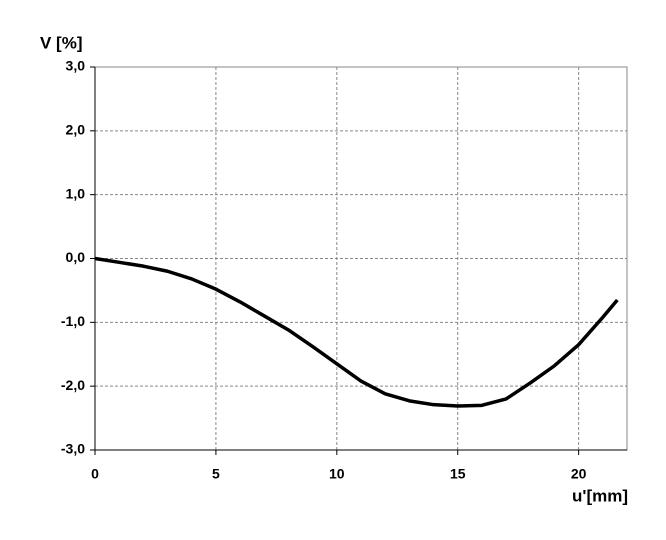 The width and height of the screenshot is (666, 540). Describe the element at coordinates (73, 385) in the screenshot. I see `y-tick-label: -2,0` at that location.